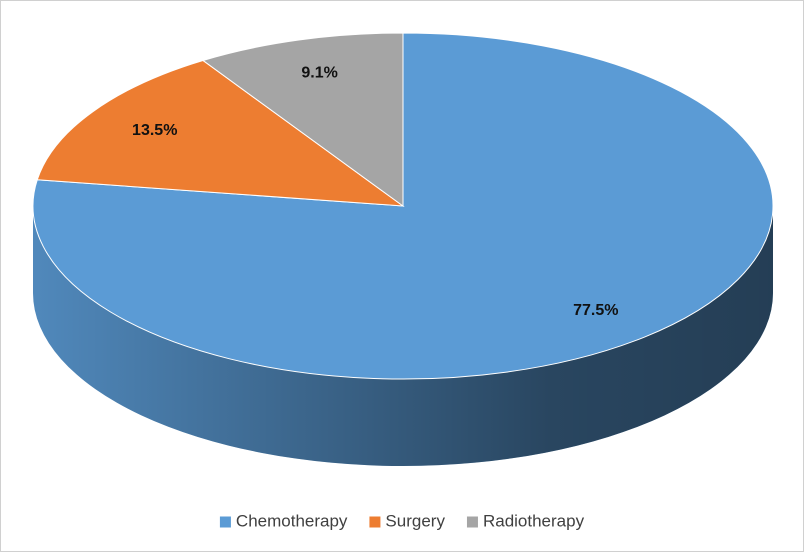 Image resolution: width=804 pixels, height=552 pixels. What do you see at coordinates (319, 72) in the screenshot?
I see `data-label: 9.1%` at bounding box center [319, 72].